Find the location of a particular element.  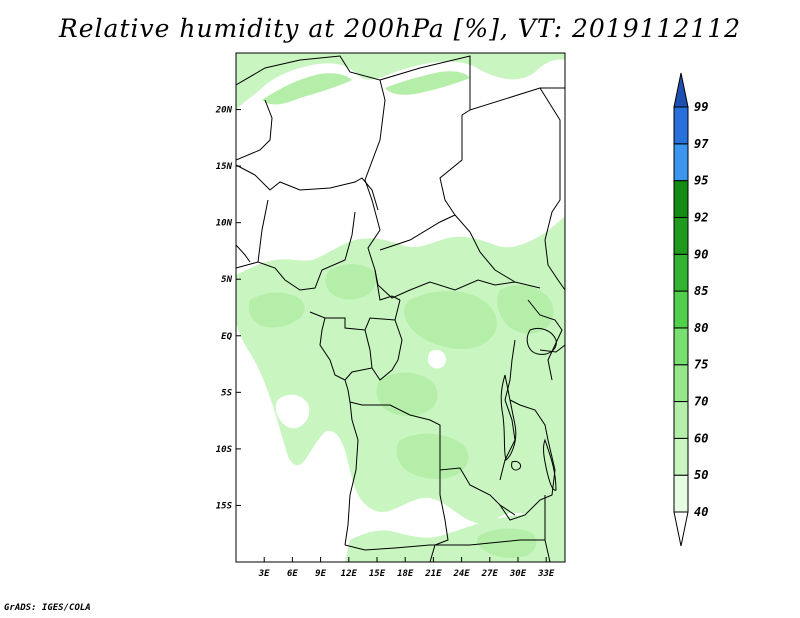

colorbar-label: 92 is located at coordinates (701, 217).